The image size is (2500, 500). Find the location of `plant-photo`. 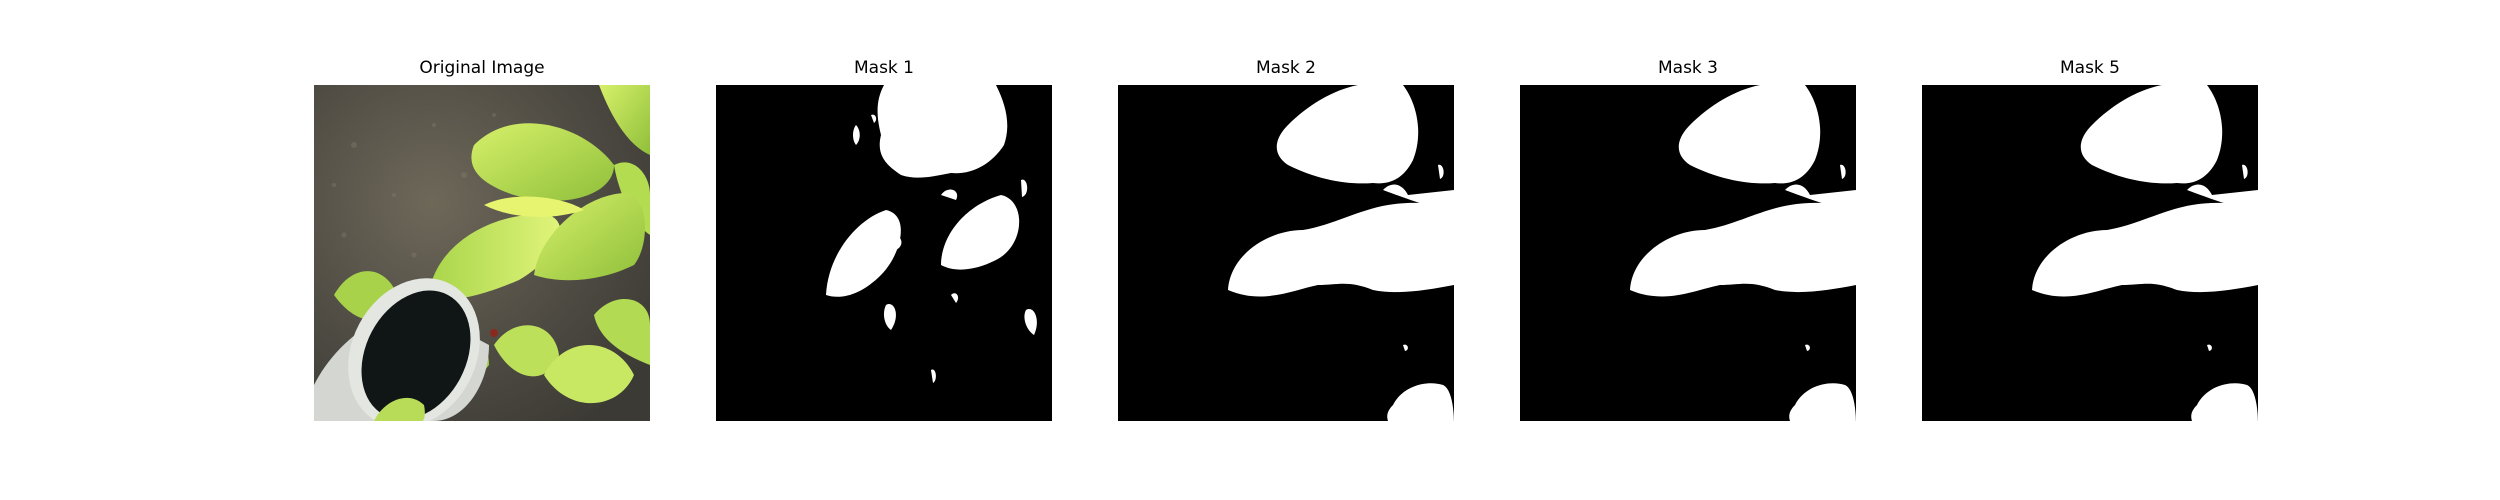

plant-photo is located at coordinates (482, 253).